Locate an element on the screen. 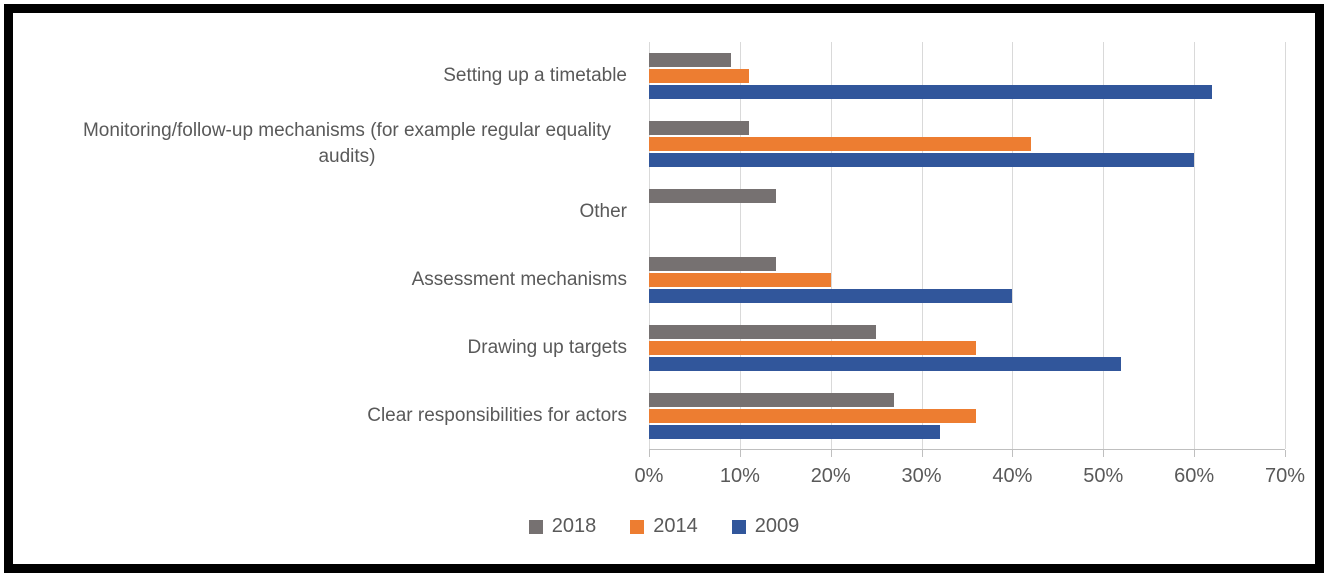 The width and height of the screenshot is (1338, 587). legend-label: 2018 is located at coordinates (574, 526).